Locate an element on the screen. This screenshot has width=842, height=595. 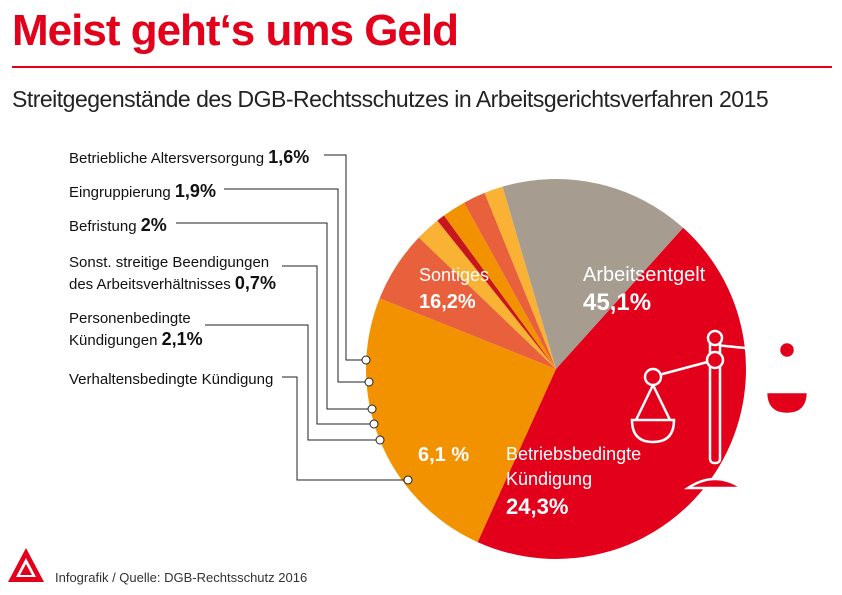
callout-value: 2% is located at coordinates (153, 225).